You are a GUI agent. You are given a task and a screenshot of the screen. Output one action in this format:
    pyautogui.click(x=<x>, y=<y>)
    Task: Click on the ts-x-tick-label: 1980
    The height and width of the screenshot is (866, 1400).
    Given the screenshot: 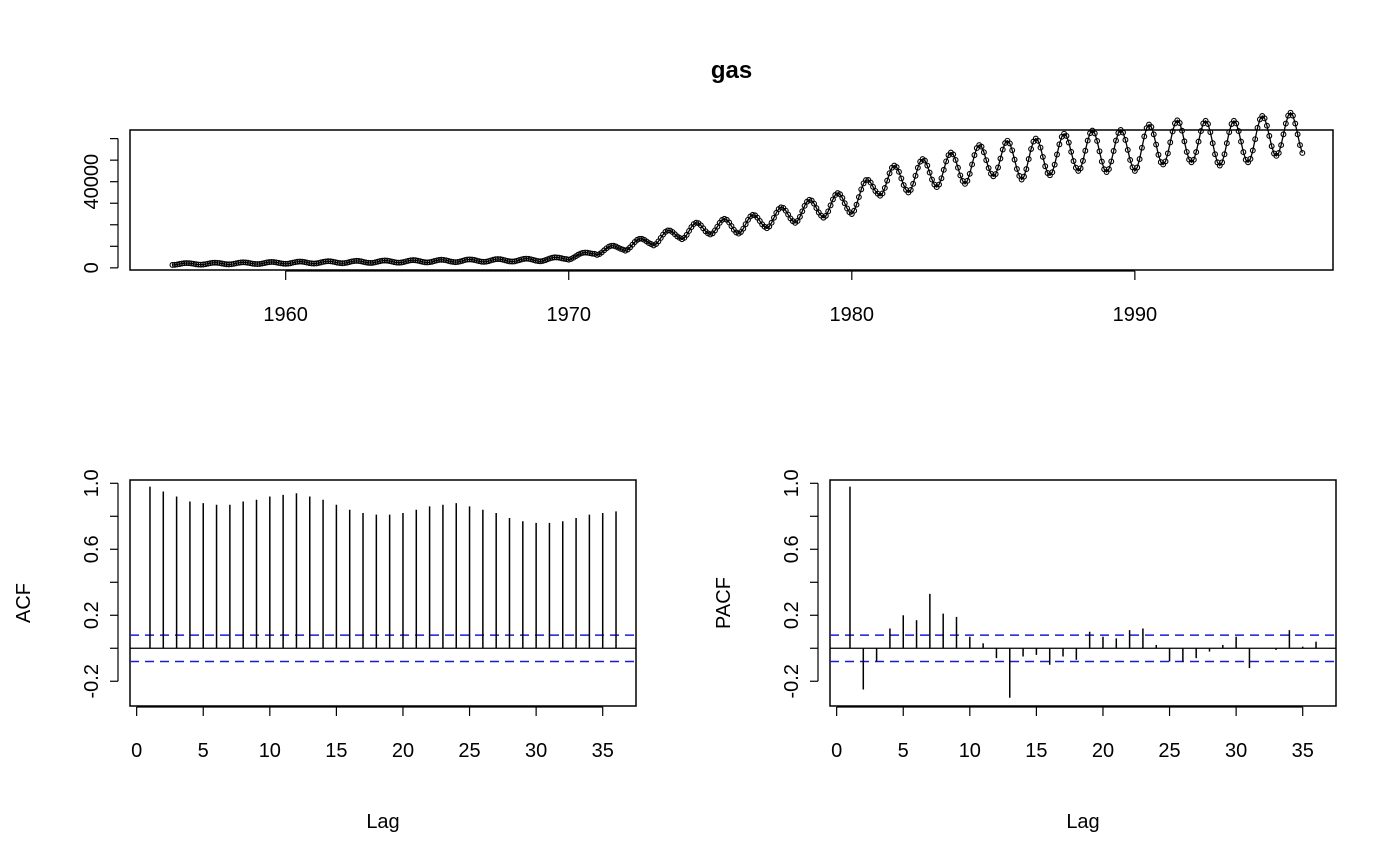 What is the action you would take?
    pyautogui.click(x=852, y=315)
    